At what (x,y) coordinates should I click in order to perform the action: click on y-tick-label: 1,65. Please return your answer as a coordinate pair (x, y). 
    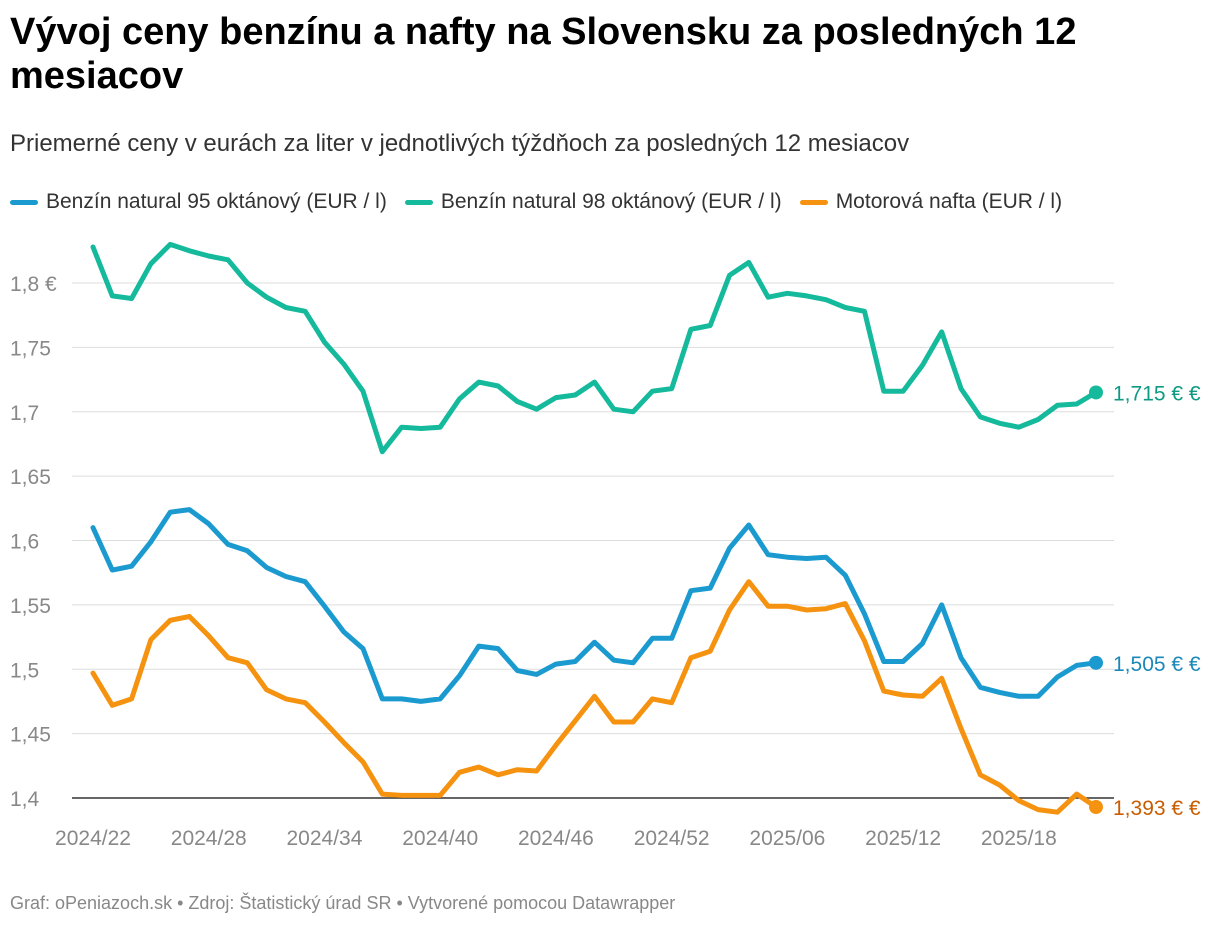
    Looking at the image, I should click on (30, 477).